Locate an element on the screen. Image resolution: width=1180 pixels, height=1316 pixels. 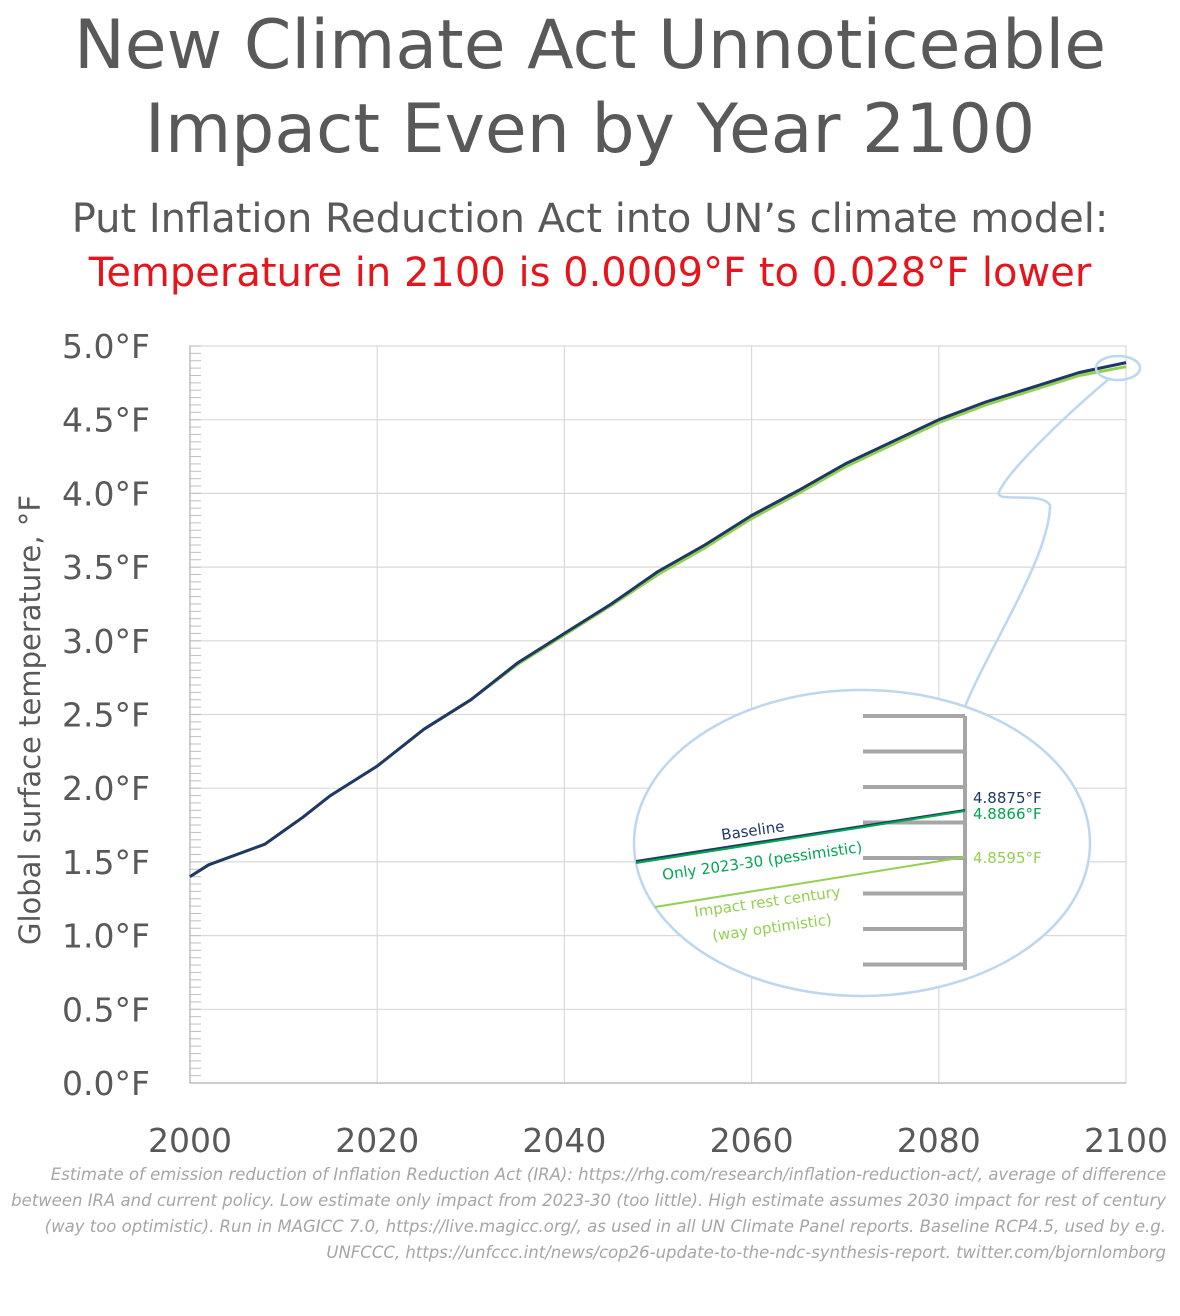
title-line-2: Impact Even by Year 2100 is located at coordinates (590, 129).